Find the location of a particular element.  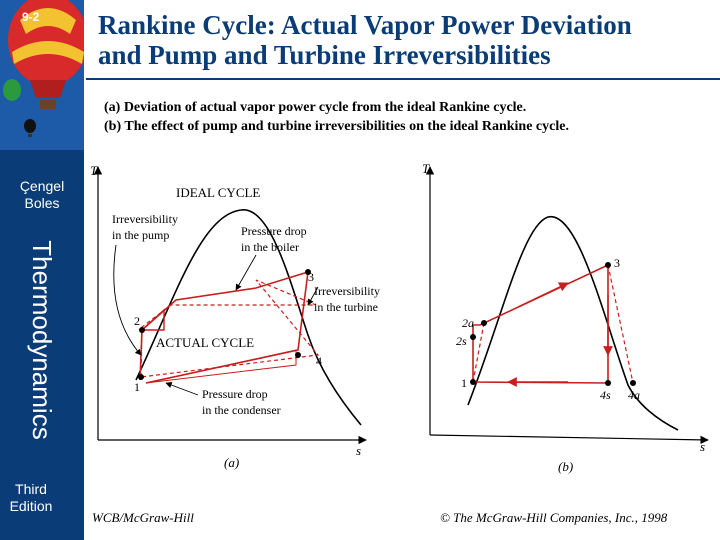

pump-callout-arrow is located at coordinates (127, 300).